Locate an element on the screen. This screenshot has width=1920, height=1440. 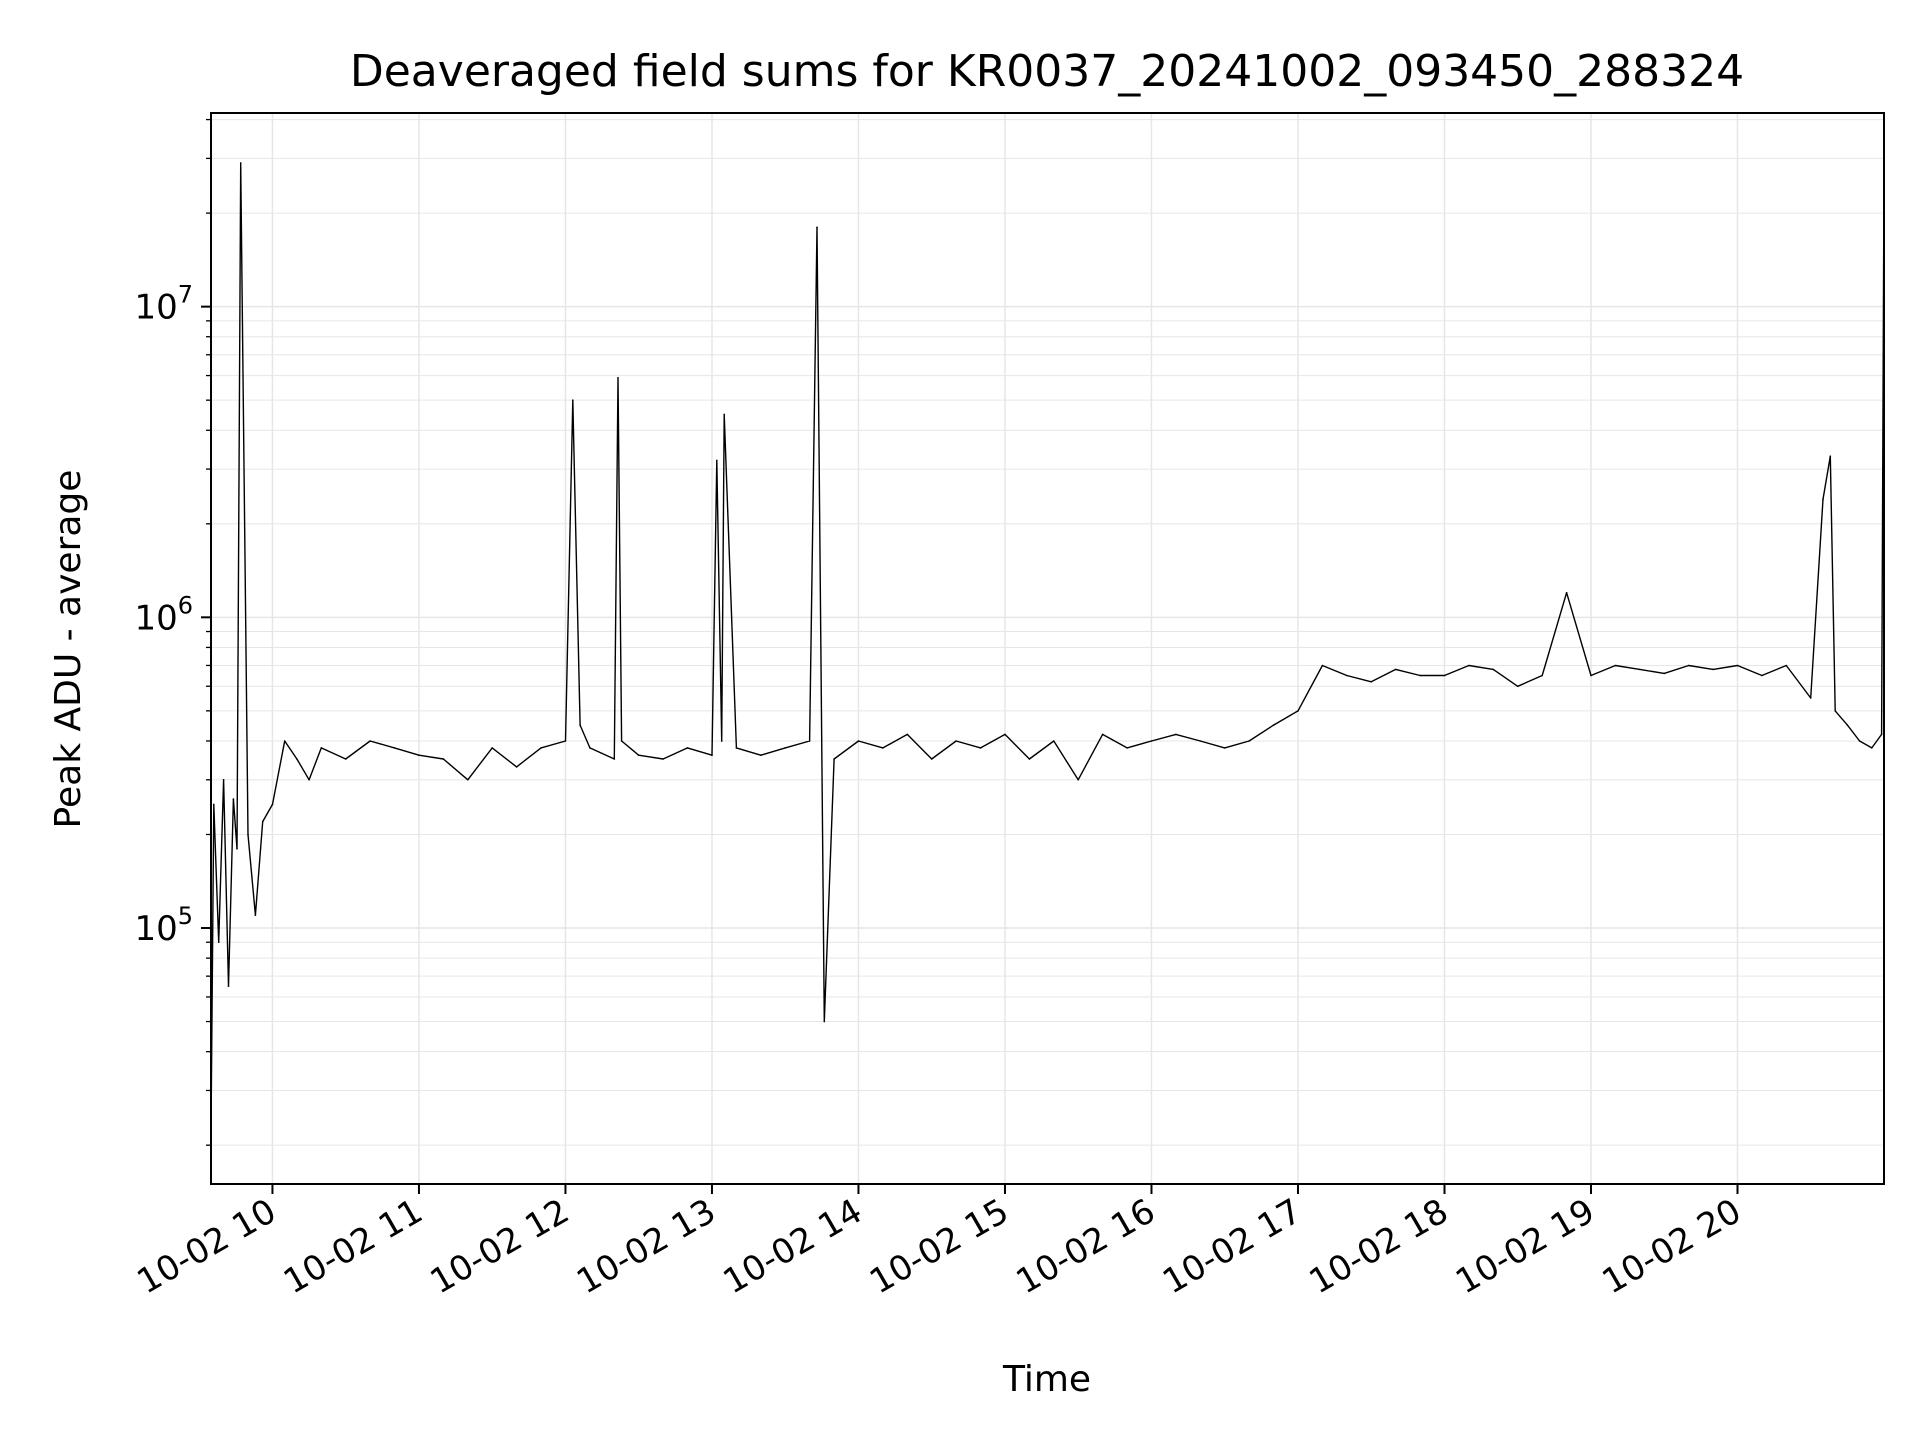
y-tick-label: 10⁷ is located at coordinates (163, 304).